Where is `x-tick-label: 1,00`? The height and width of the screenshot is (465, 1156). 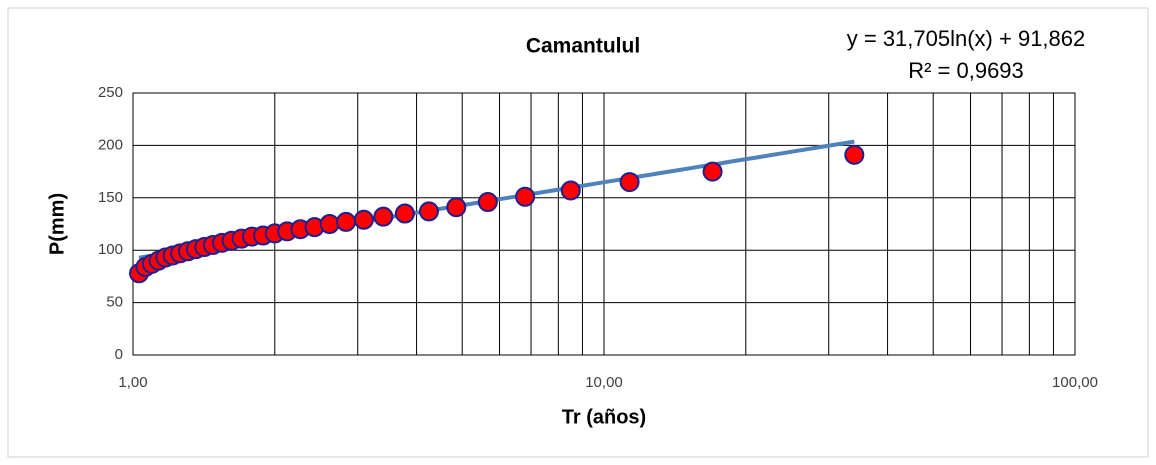
x-tick-label: 1,00 is located at coordinates (132, 382).